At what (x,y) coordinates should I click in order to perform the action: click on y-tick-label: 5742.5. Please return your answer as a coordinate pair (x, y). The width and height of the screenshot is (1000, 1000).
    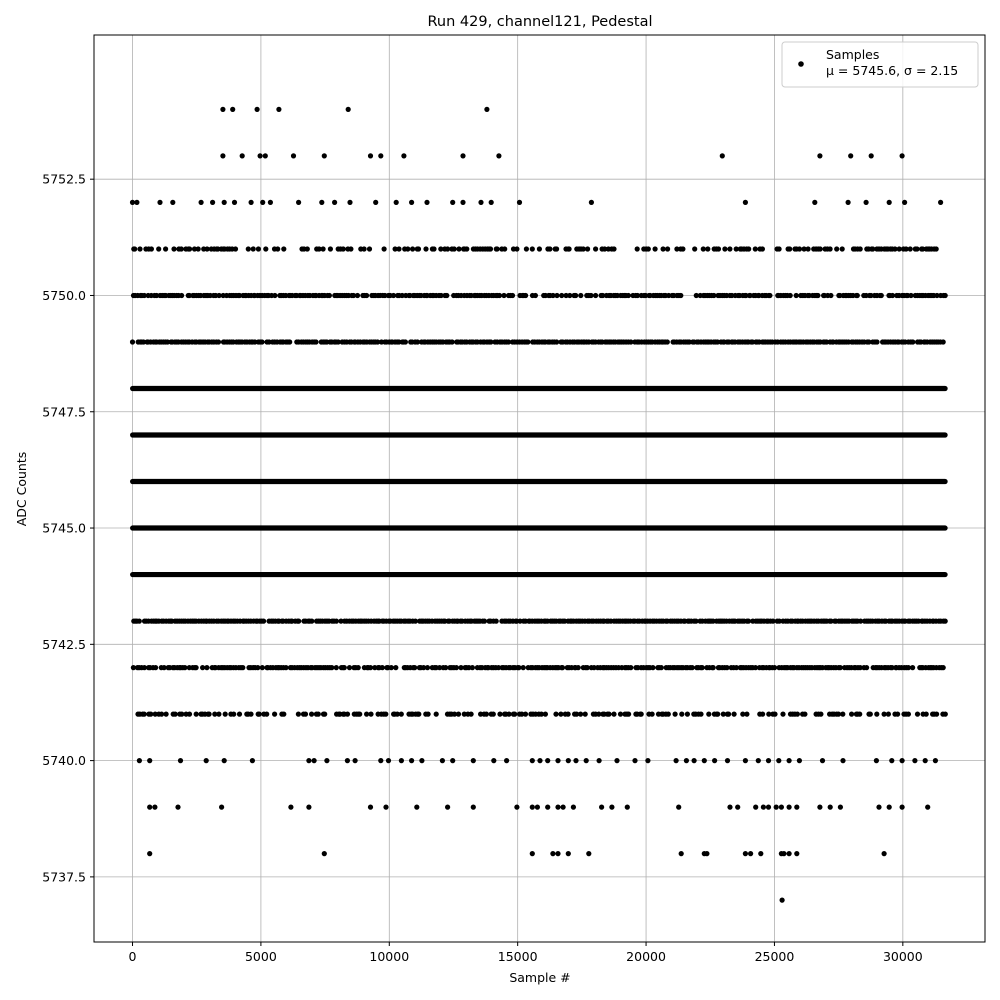
    Looking at the image, I should click on (64, 644).